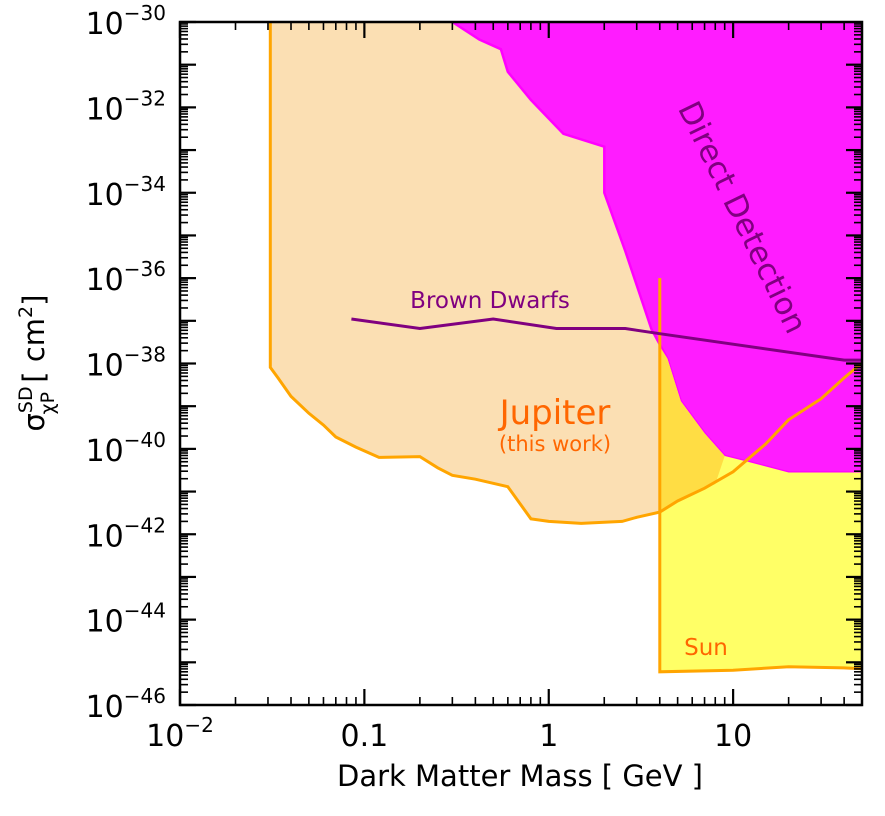 This screenshot has height=816, width=885. What do you see at coordinates (37, 363) in the screenshot?
I see `y-axis-title: σSDχP [ cm2]` at bounding box center [37, 363].